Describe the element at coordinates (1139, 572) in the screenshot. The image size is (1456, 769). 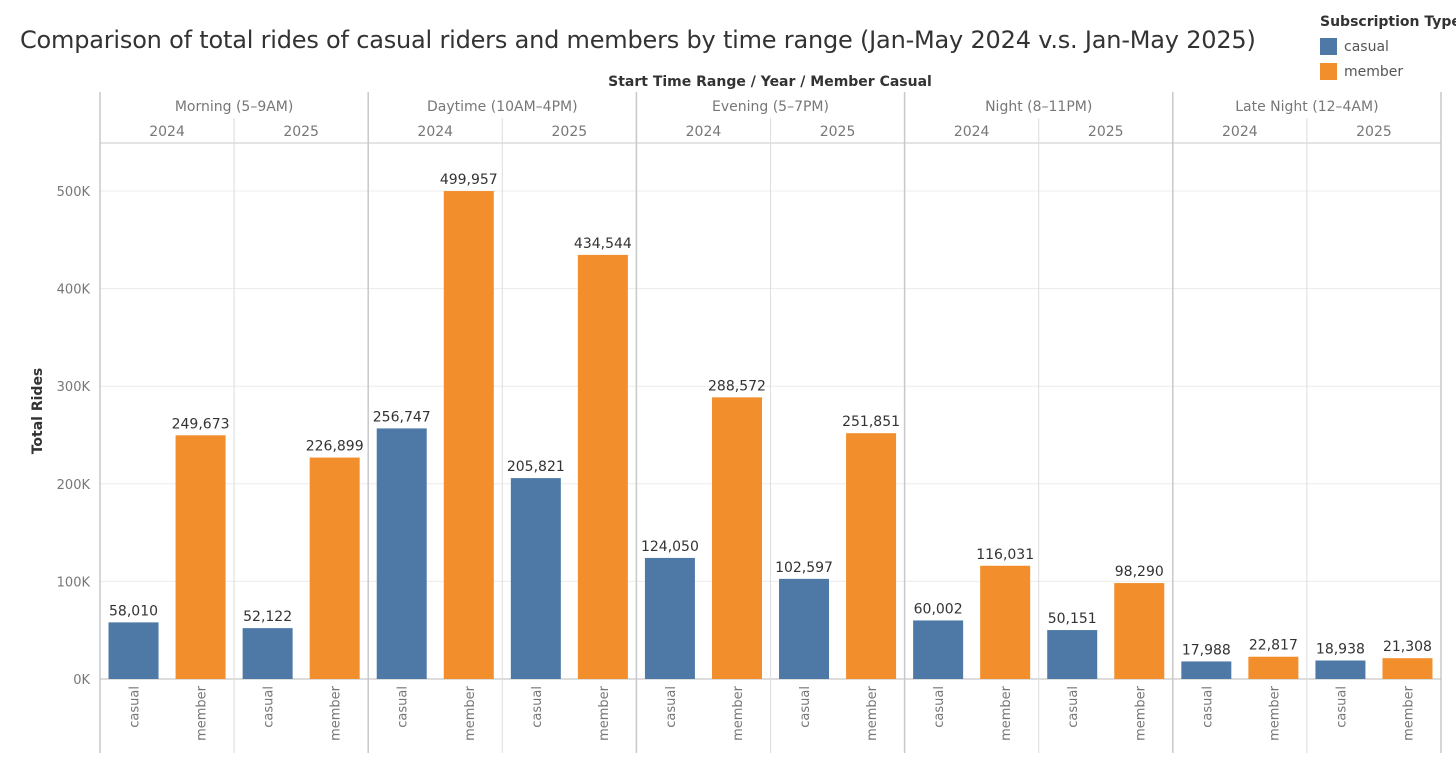
I see `data-label: 98,290` at that location.